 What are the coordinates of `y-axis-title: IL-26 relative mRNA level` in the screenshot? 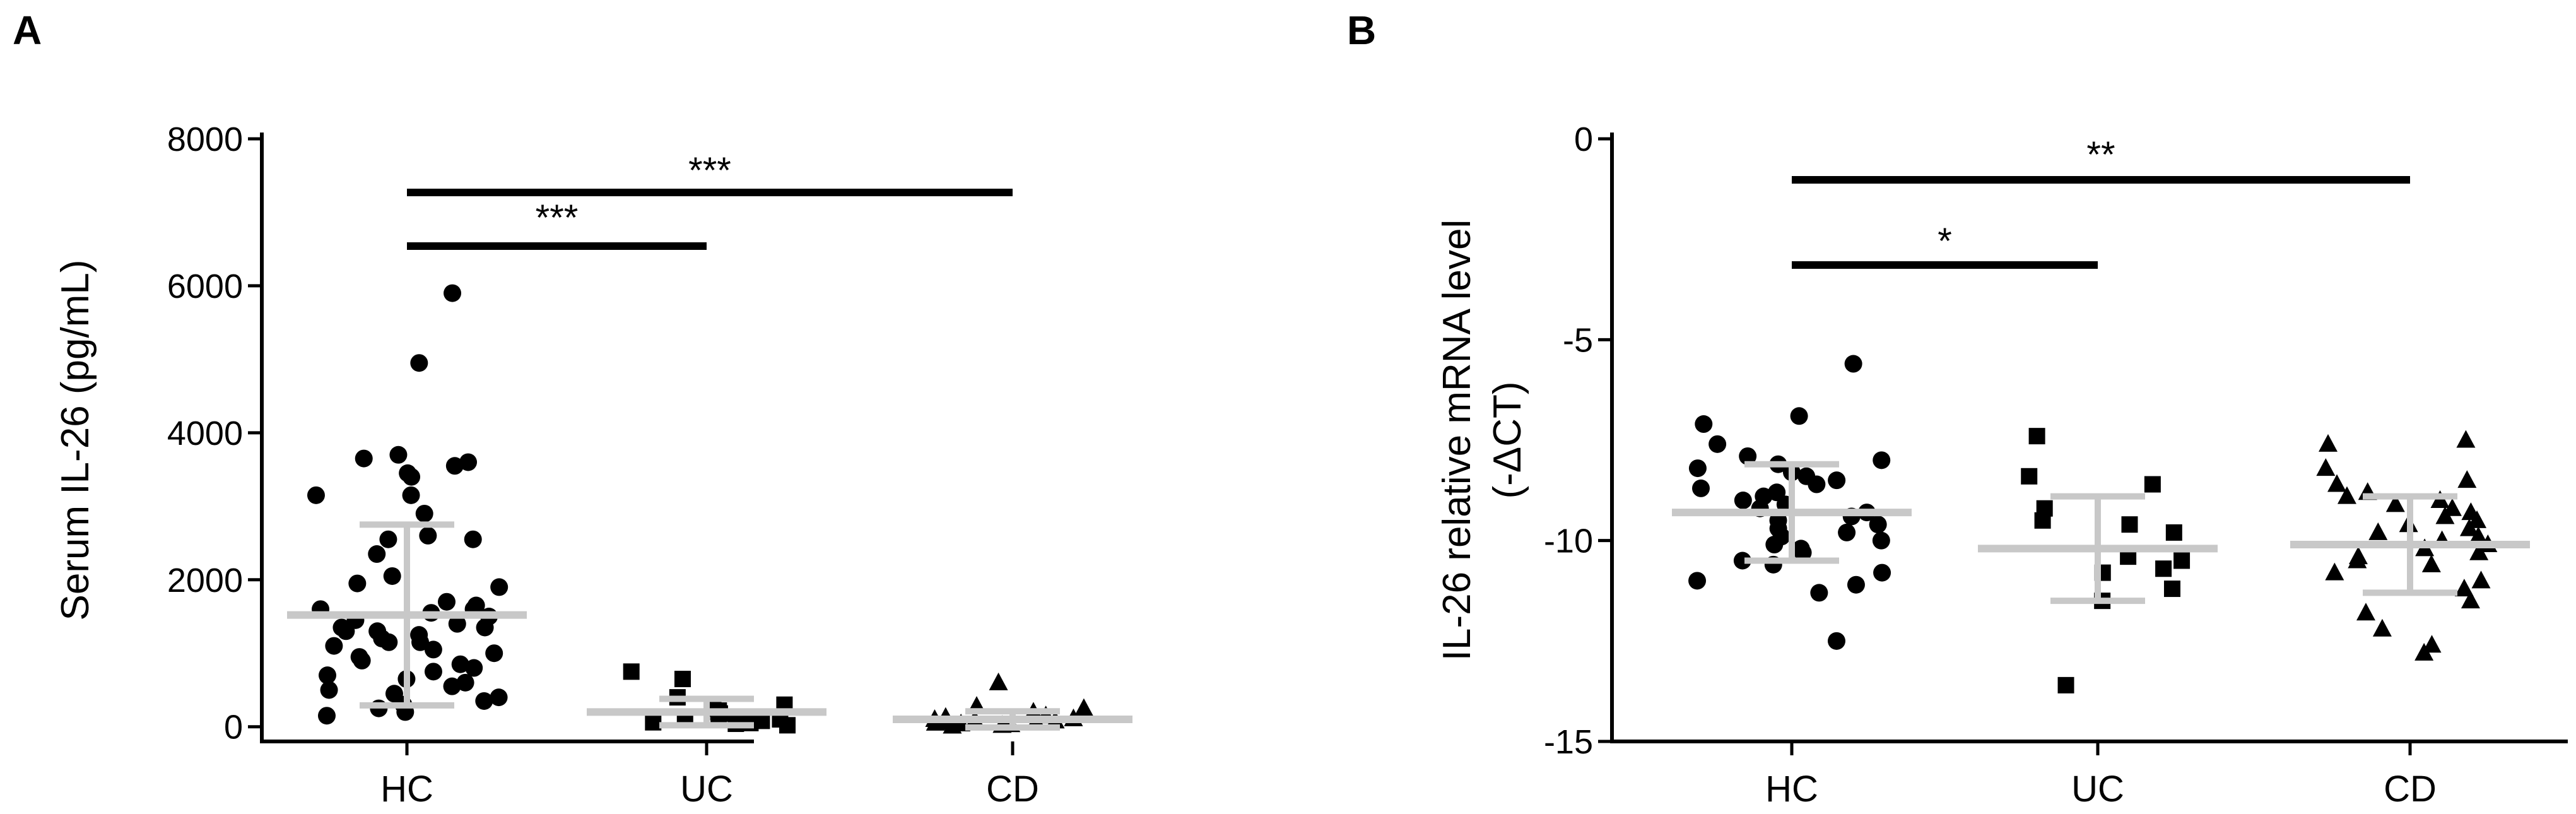 It's located at (1457, 440).